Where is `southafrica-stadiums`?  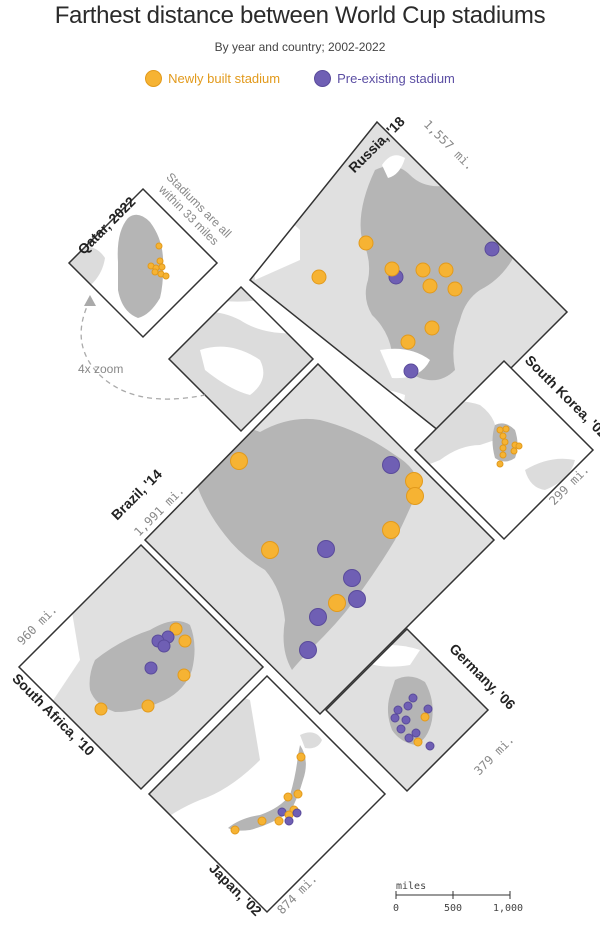 southafrica-stadiums is located at coordinates (143, 669).